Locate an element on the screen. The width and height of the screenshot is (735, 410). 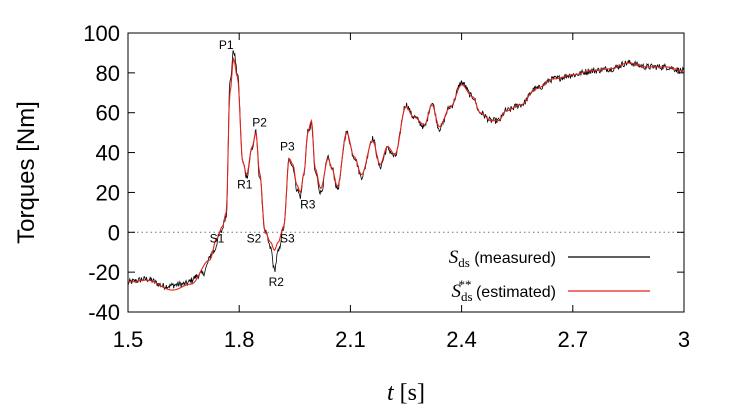
annotation-p1: P1 is located at coordinates (226, 45).